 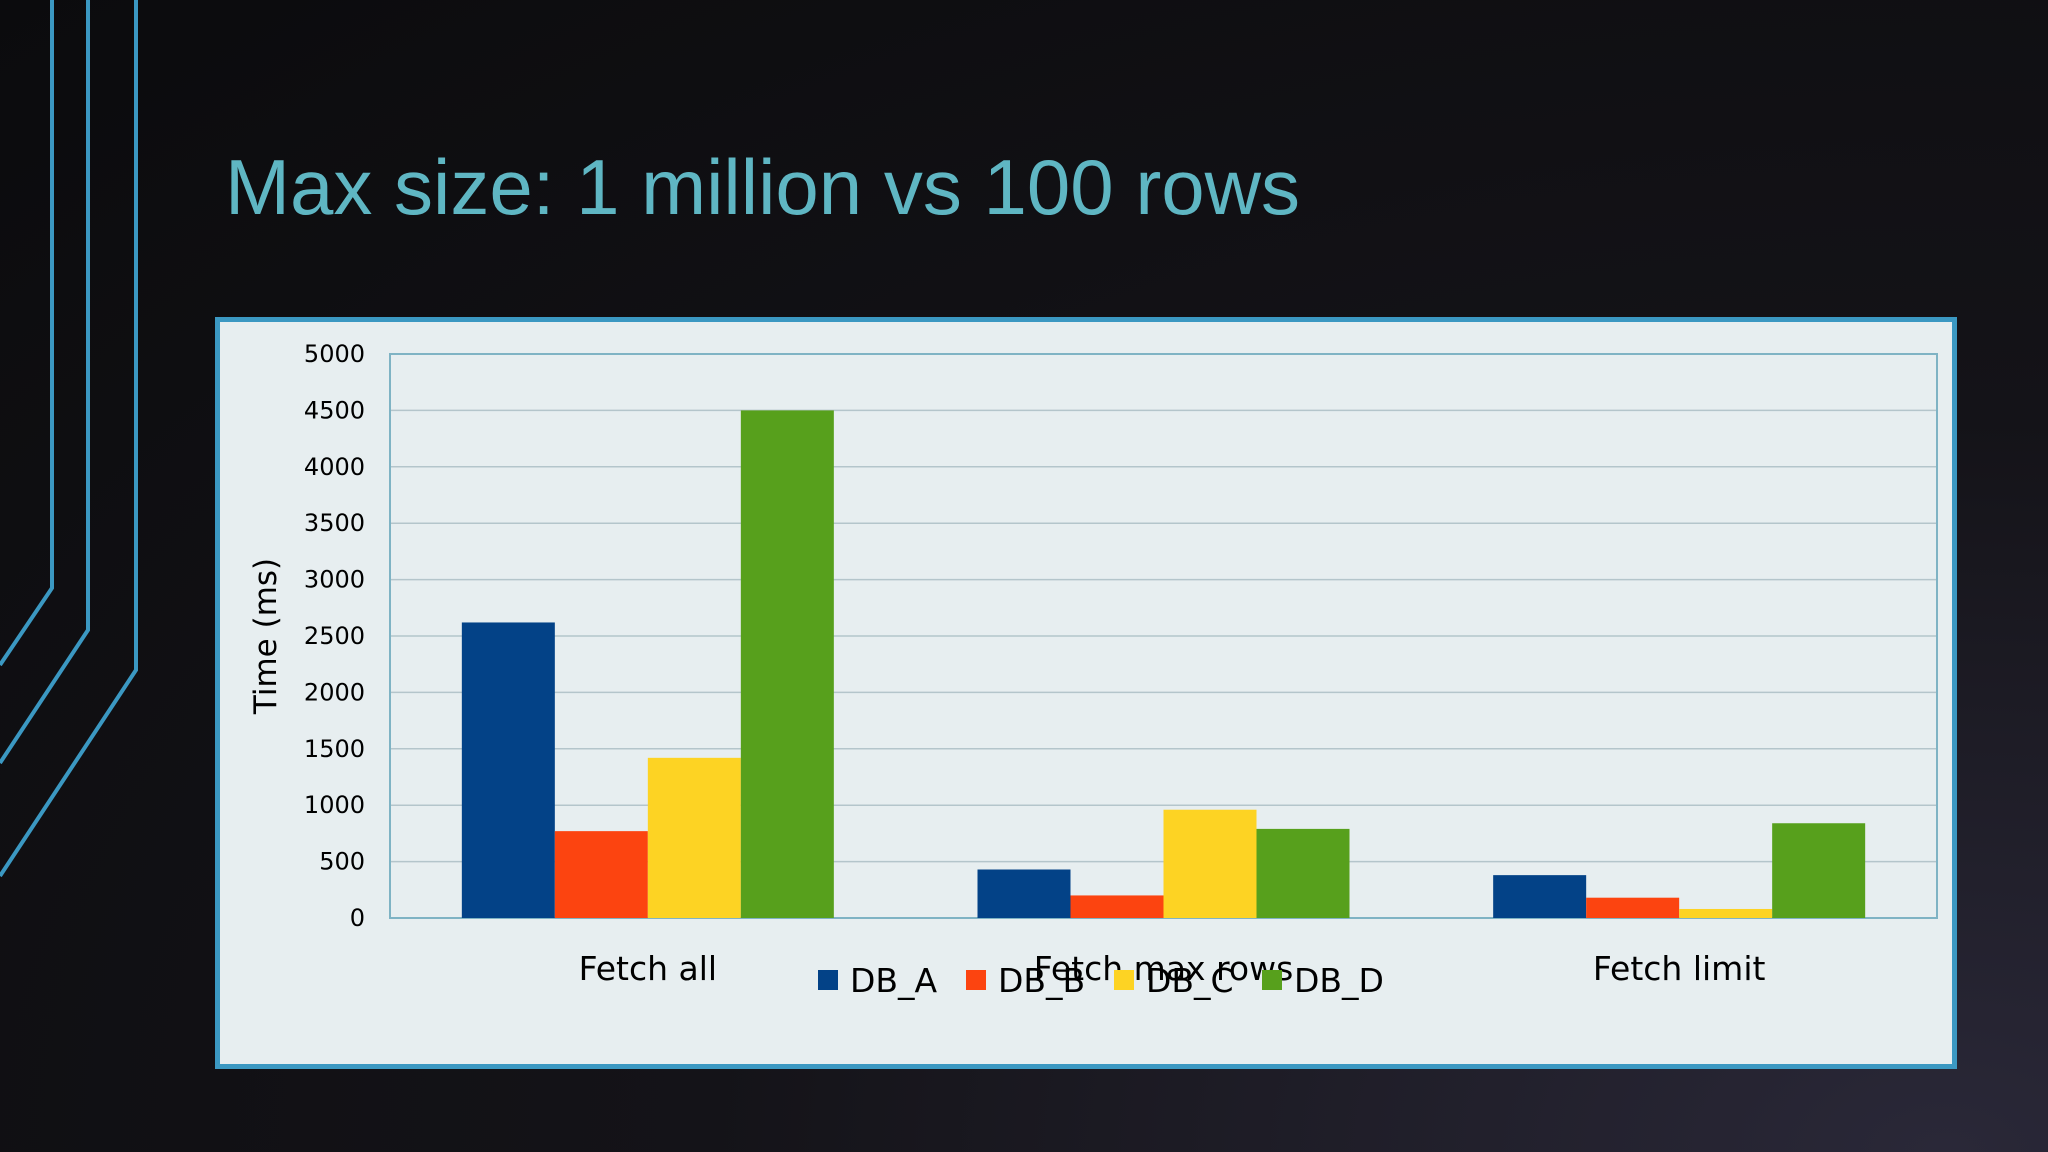 What do you see at coordinates (648, 968) in the screenshot?
I see `x-category-label: Fetch all` at bounding box center [648, 968].